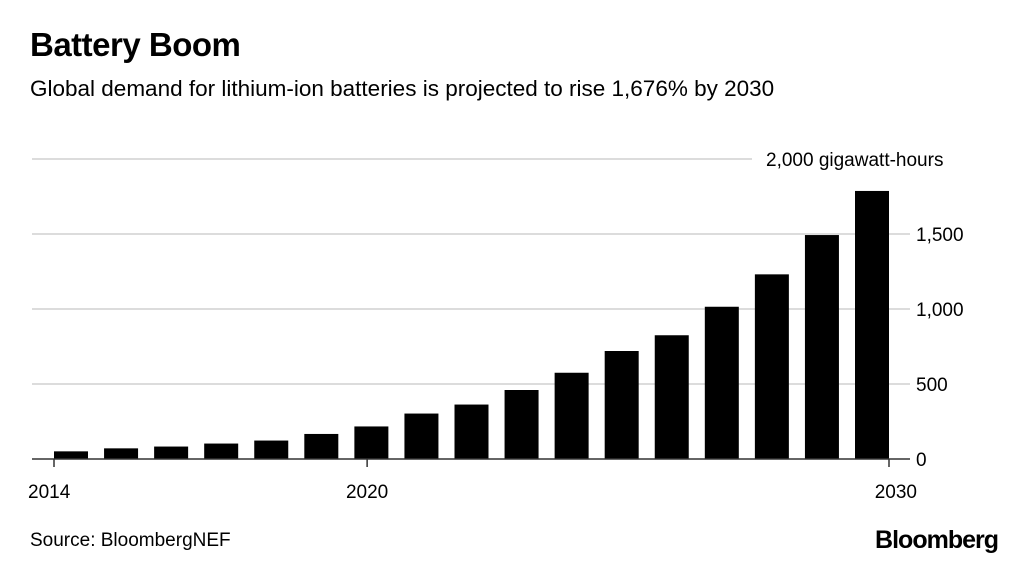 The image size is (1024, 567). What do you see at coordinates (821, 347) in the screenshot?
I see `bar-2029` at bounding box center [821, 347].